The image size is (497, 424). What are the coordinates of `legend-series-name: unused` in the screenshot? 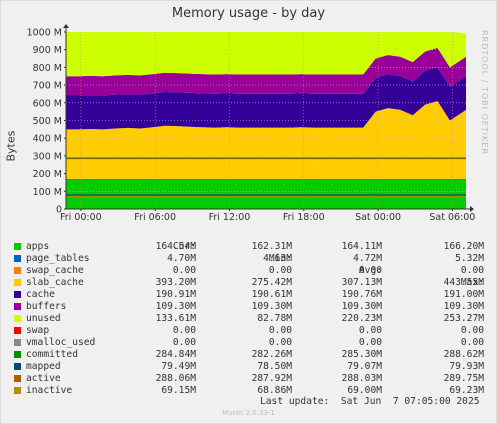 It's located at (43, 318).